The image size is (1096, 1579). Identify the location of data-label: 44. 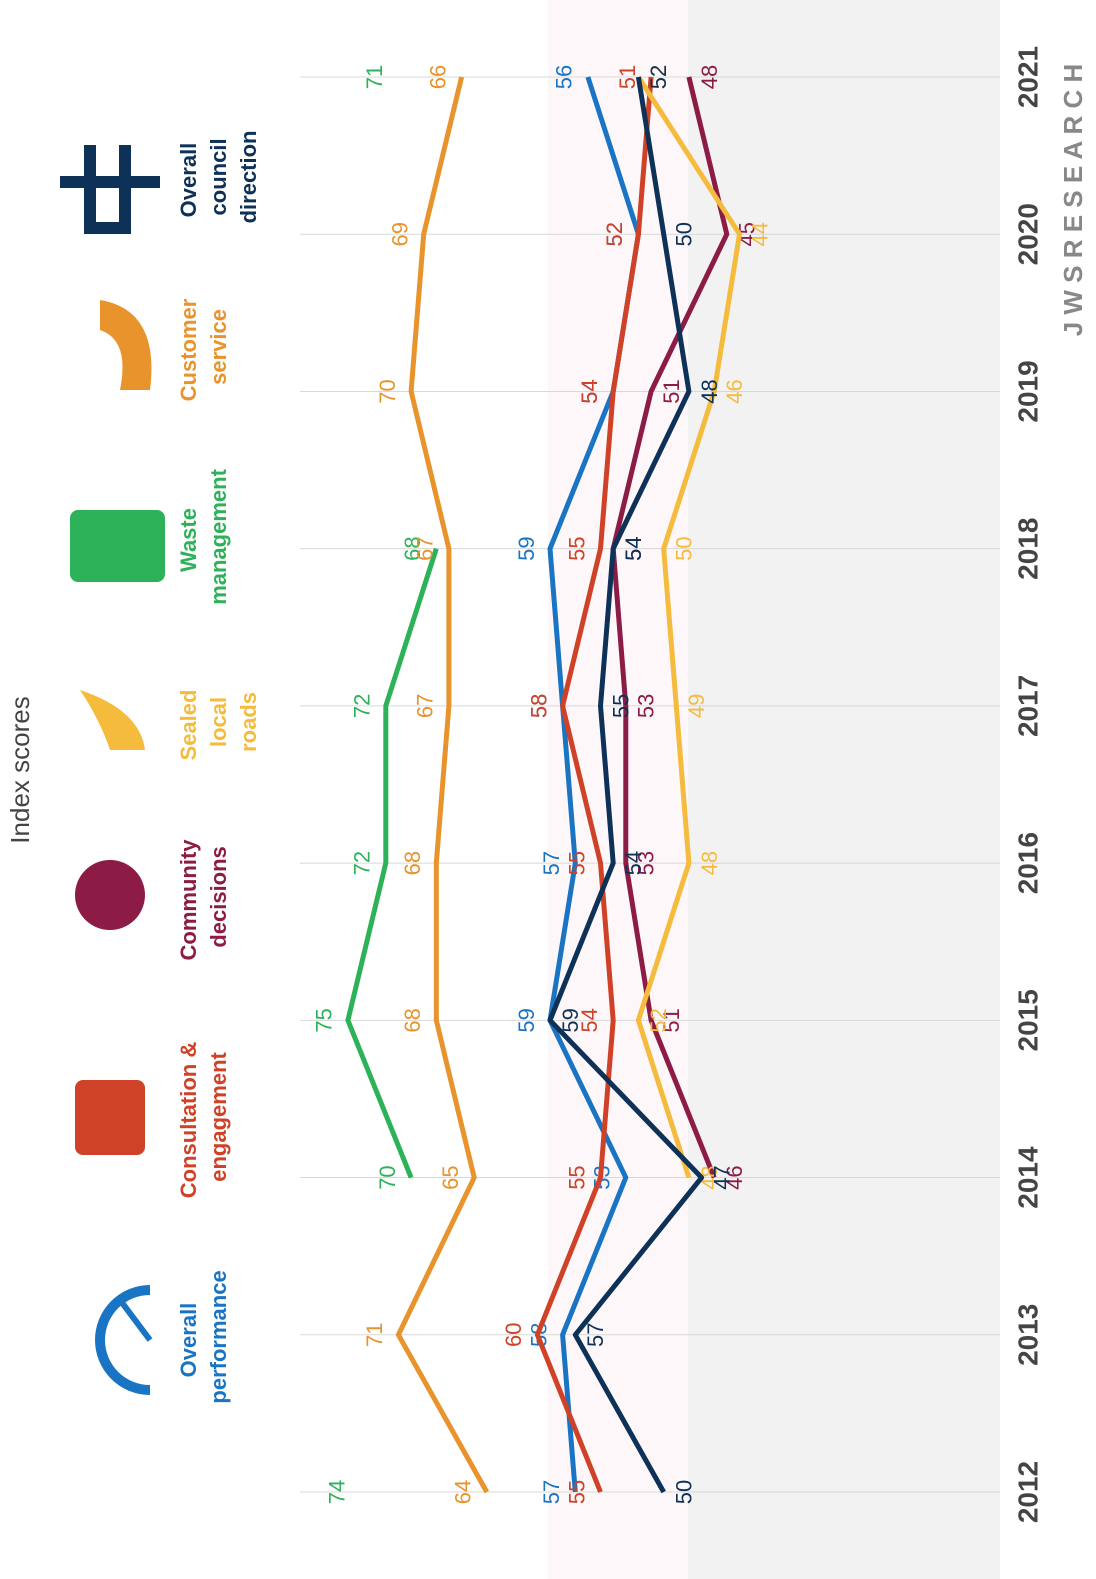
(759, 234).